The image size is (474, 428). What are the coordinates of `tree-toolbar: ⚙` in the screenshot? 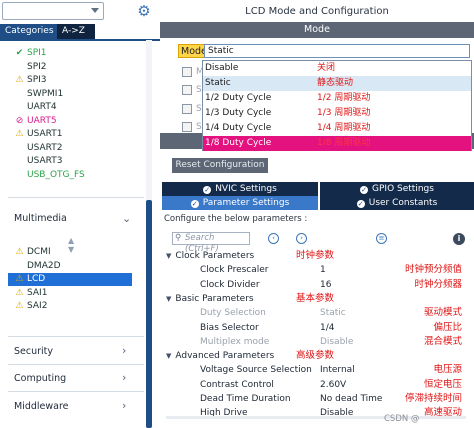 It's located at (80, 11).